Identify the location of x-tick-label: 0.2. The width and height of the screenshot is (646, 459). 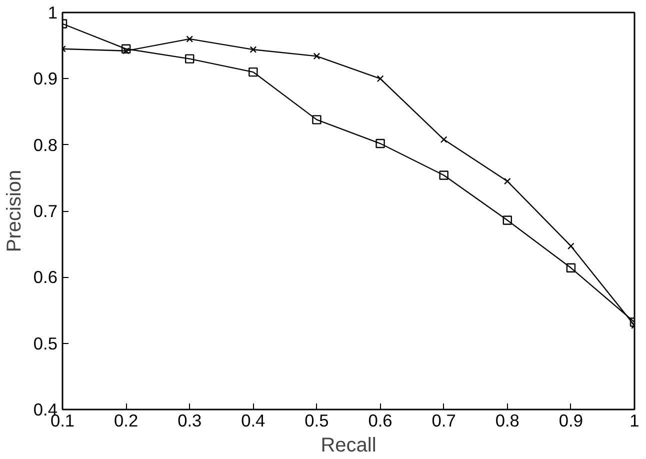
(126, 420).